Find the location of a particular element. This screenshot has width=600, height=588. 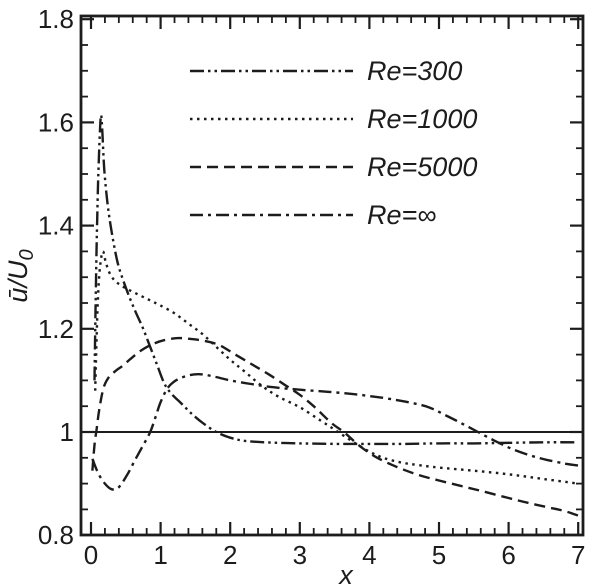

y-tick-label: 0.8 is located at coordinates (56, 535).